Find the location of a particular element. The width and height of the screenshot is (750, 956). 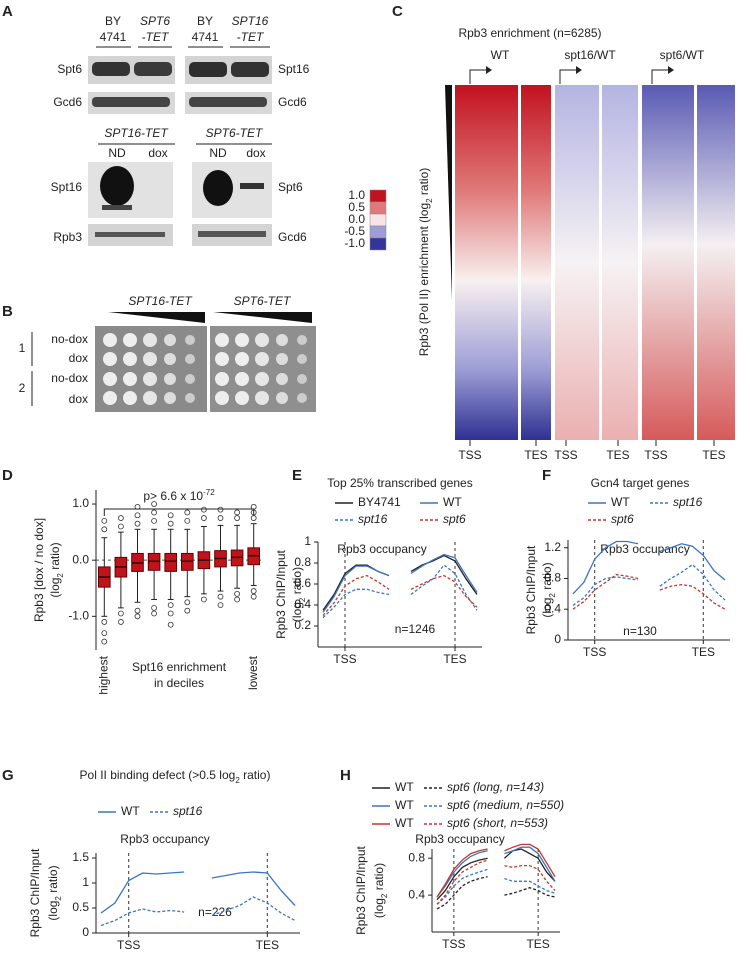

annotation-part: -72 is located at coordinates (209, 492).